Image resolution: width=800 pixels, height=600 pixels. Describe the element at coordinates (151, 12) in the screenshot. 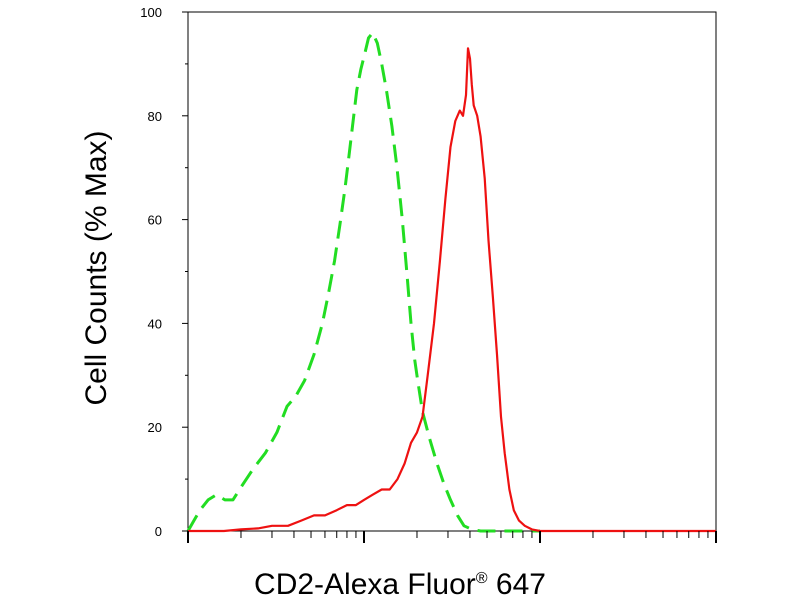

I see `y-tick-label: 100` at that location.